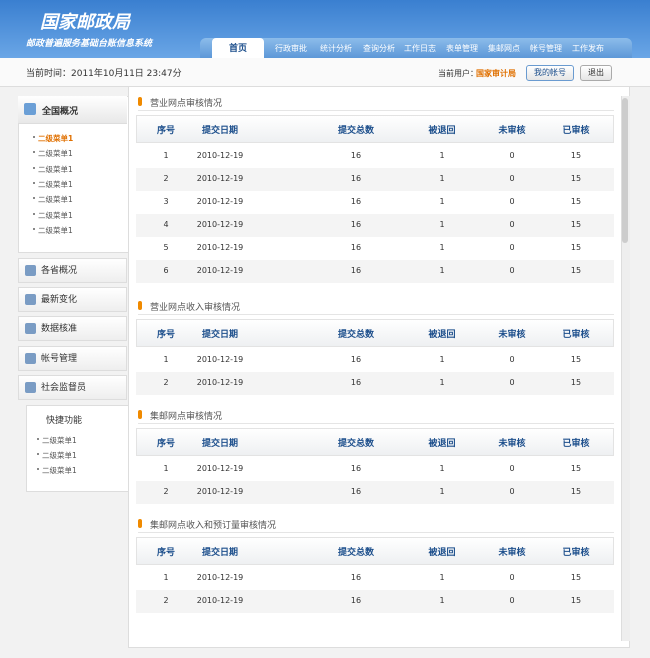 This screenshot has height=658, width=650. What do you see at coordinates (72, 270) in the screenshot?
I see `menu-item: 各省概况` at bounding box center [72, 270].